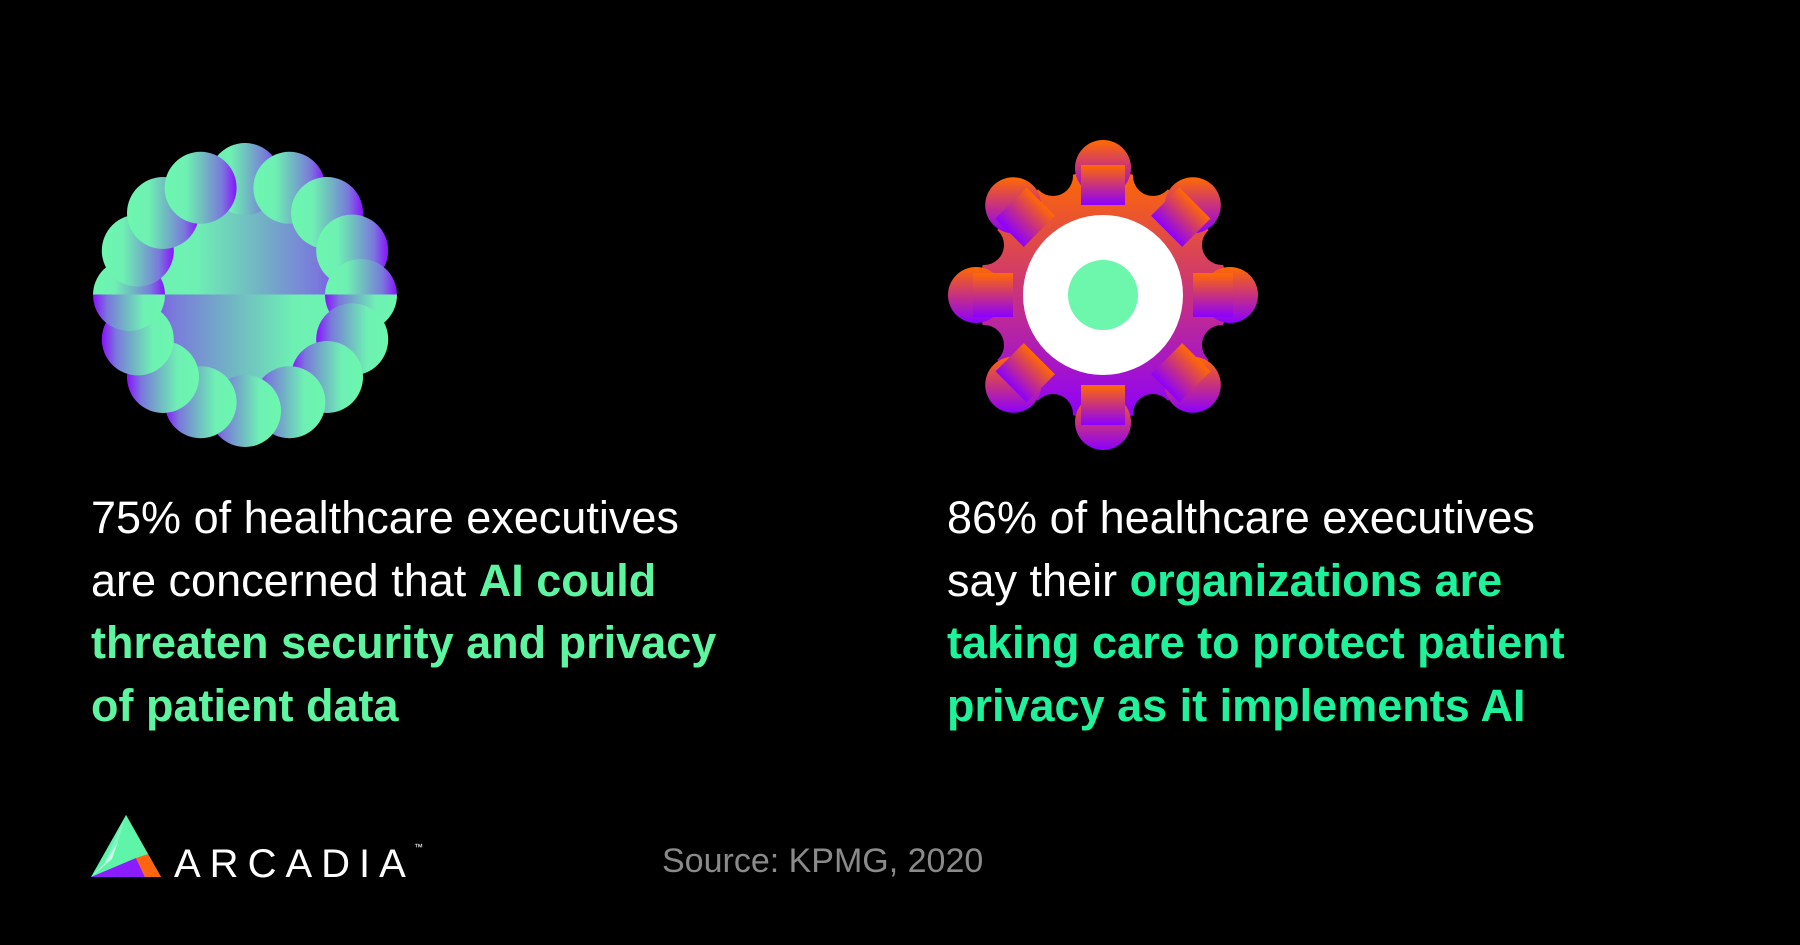  I want to click on stat-line: say their organizations are, so click(1256, 581).